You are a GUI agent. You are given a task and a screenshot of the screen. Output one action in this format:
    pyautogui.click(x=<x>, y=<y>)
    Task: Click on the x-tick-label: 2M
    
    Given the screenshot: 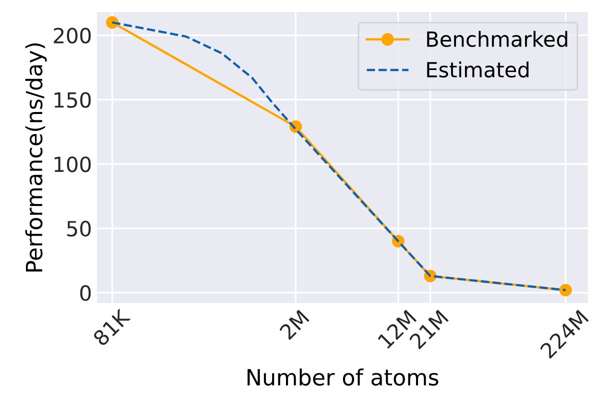 What is the action you would take?
    pyautogui.click(x=294, y=325)
    